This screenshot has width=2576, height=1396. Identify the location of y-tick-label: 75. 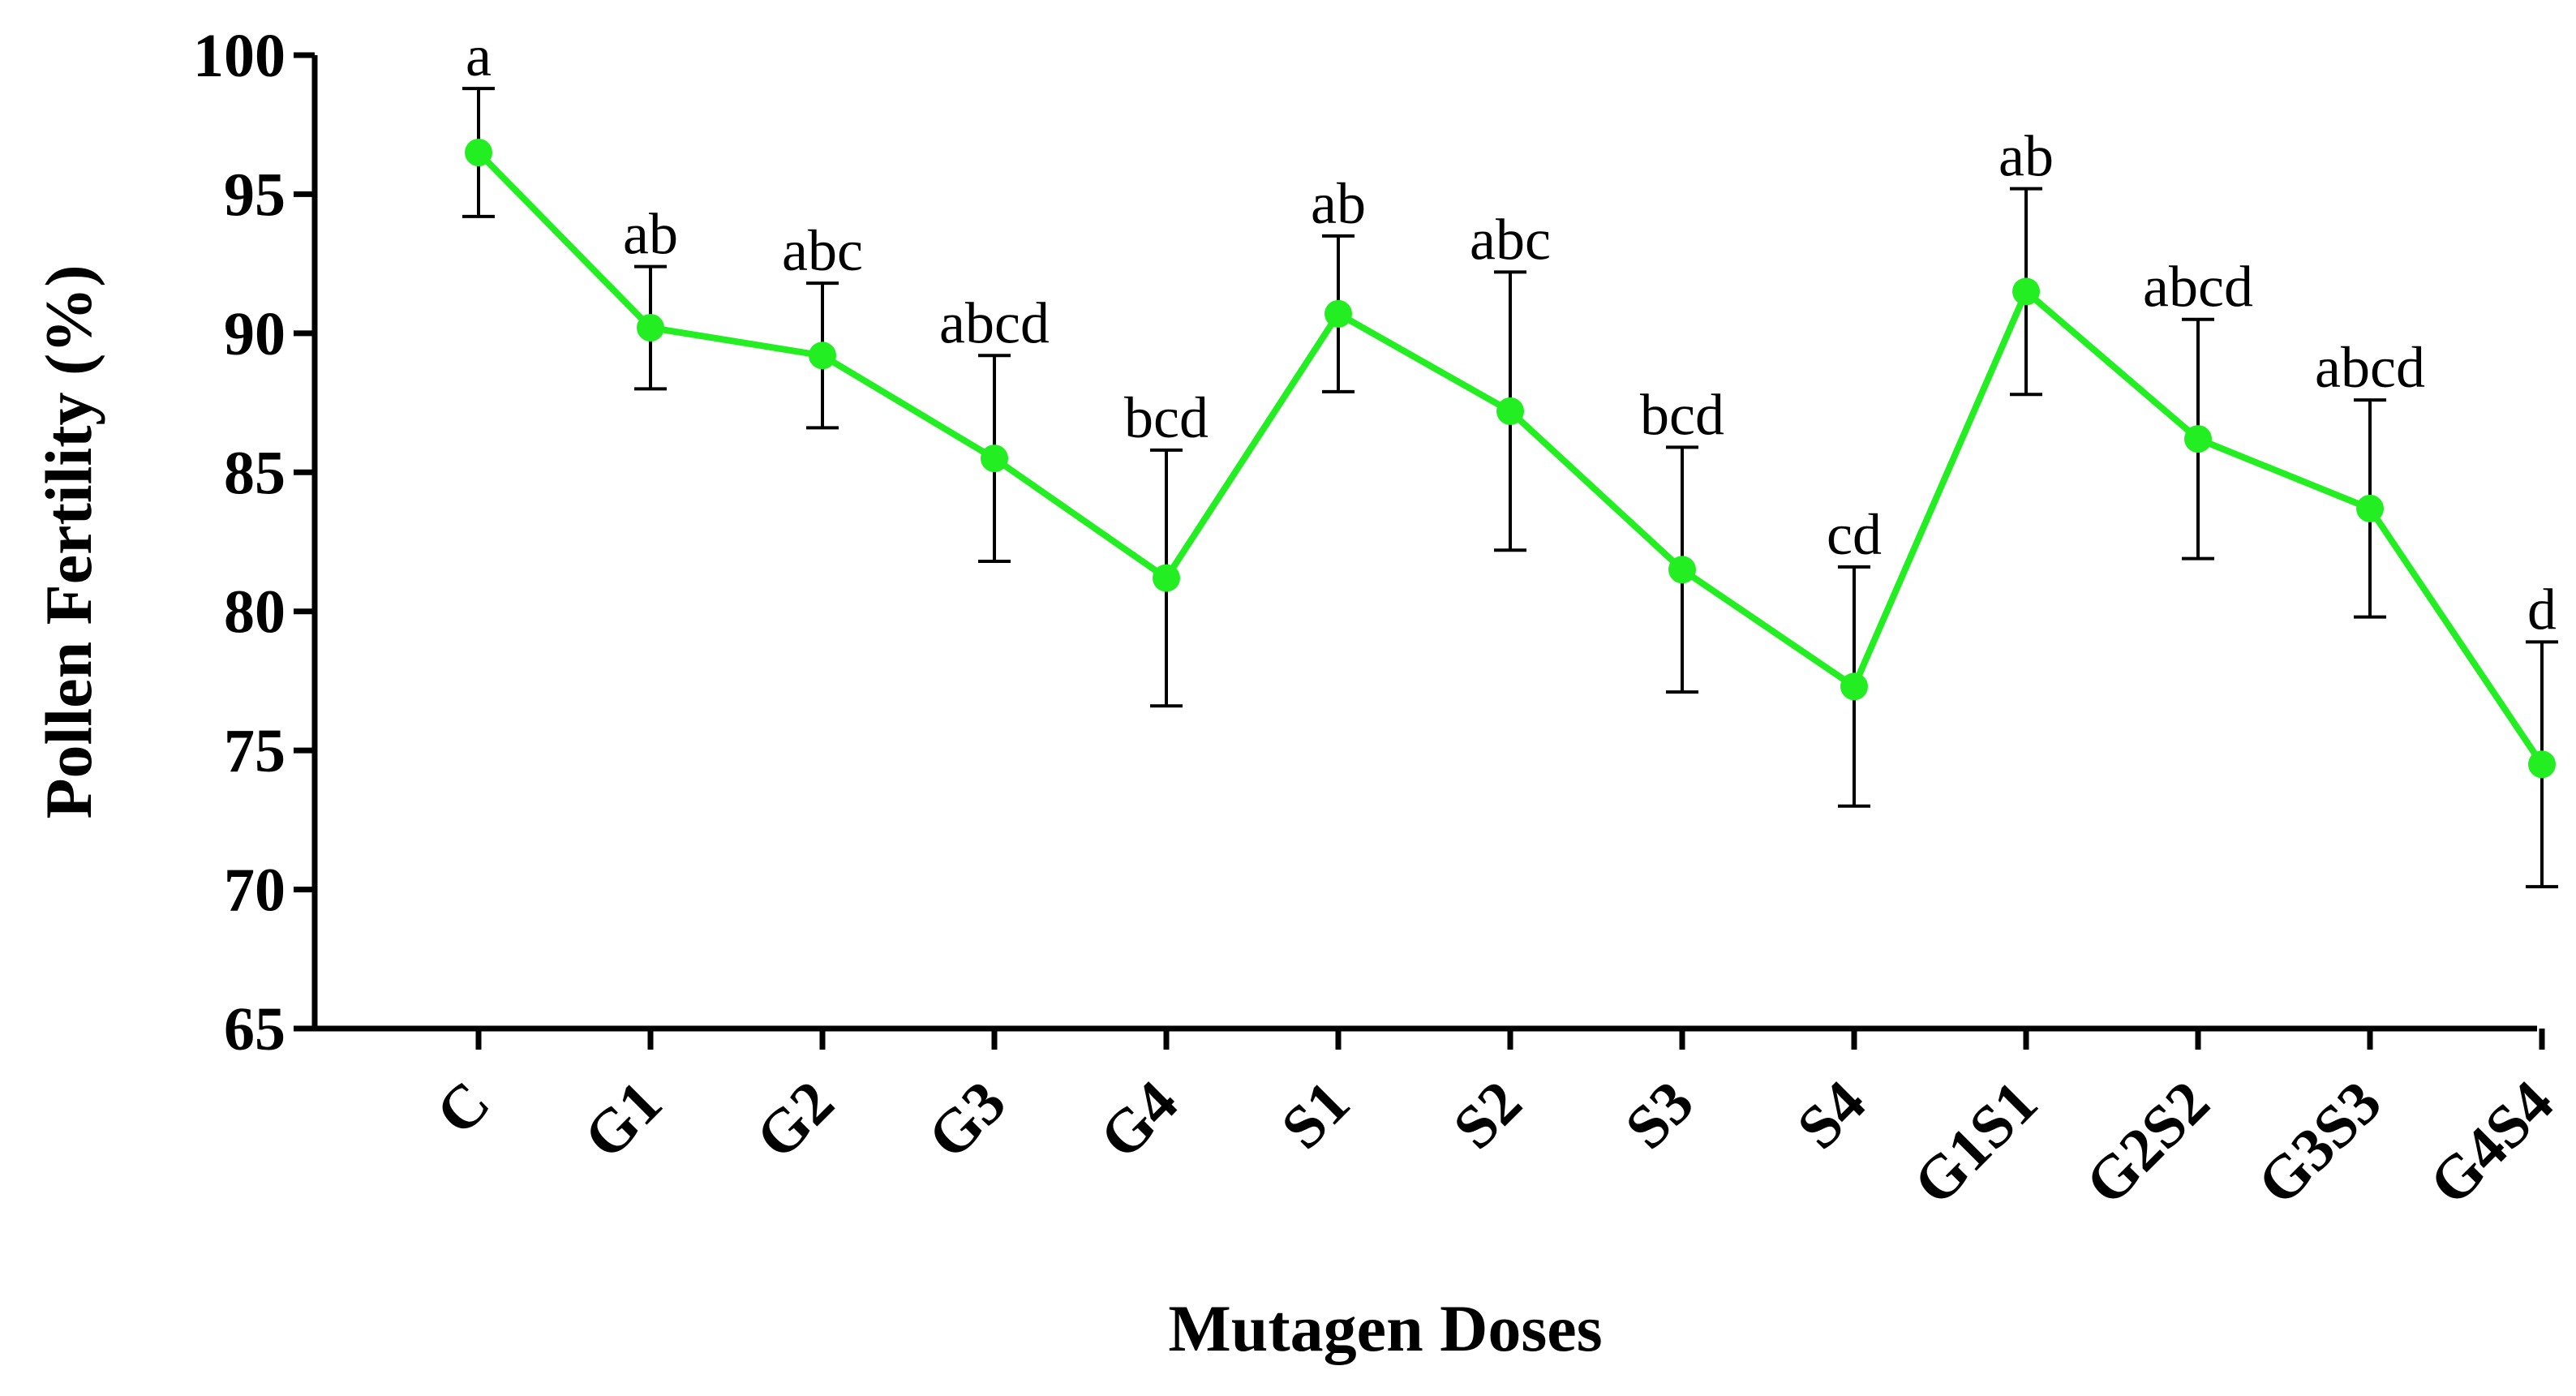
(255, 751).